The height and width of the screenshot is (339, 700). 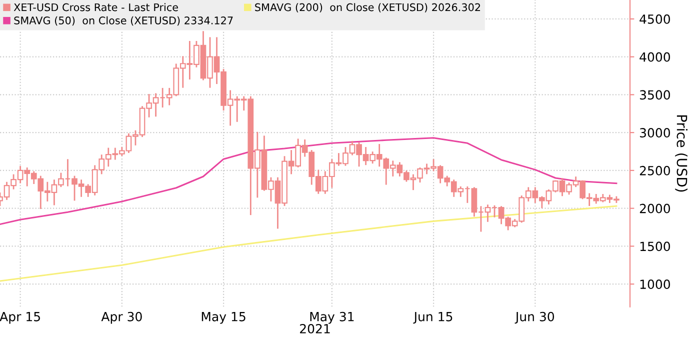 I want to click on x-axis-title: 2021, so click(x=315, y=329).